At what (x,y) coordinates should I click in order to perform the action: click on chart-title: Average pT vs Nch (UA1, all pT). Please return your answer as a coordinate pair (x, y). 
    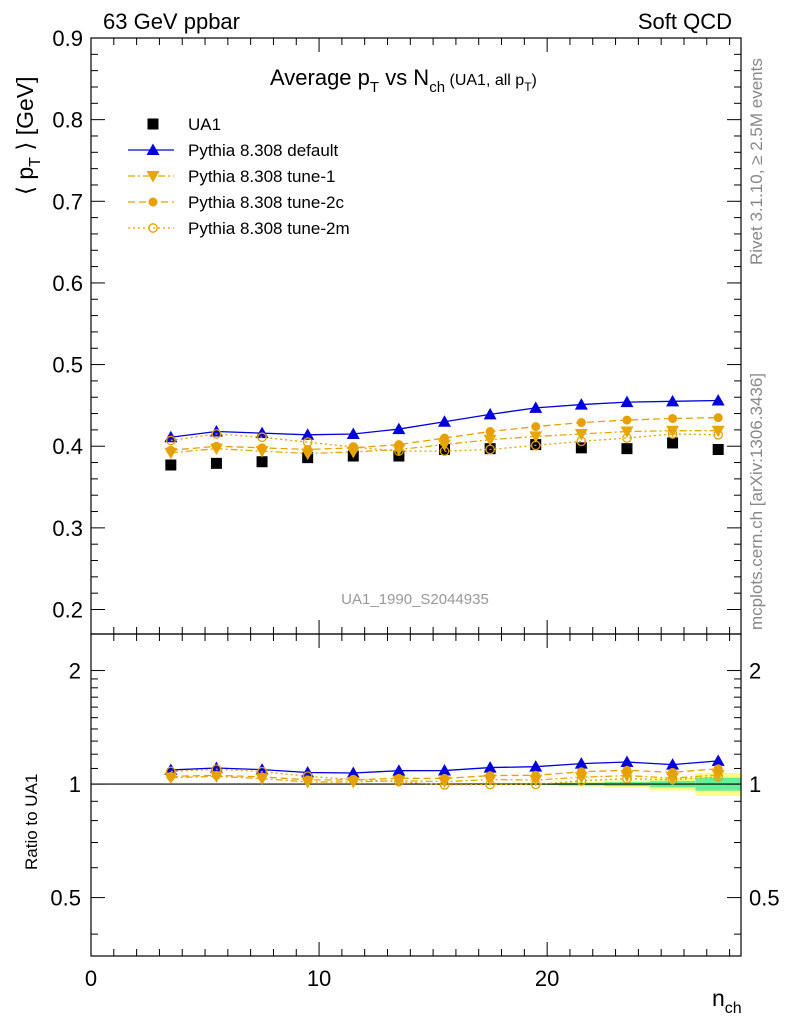
    Looking at the image, I should click on (403, 80).